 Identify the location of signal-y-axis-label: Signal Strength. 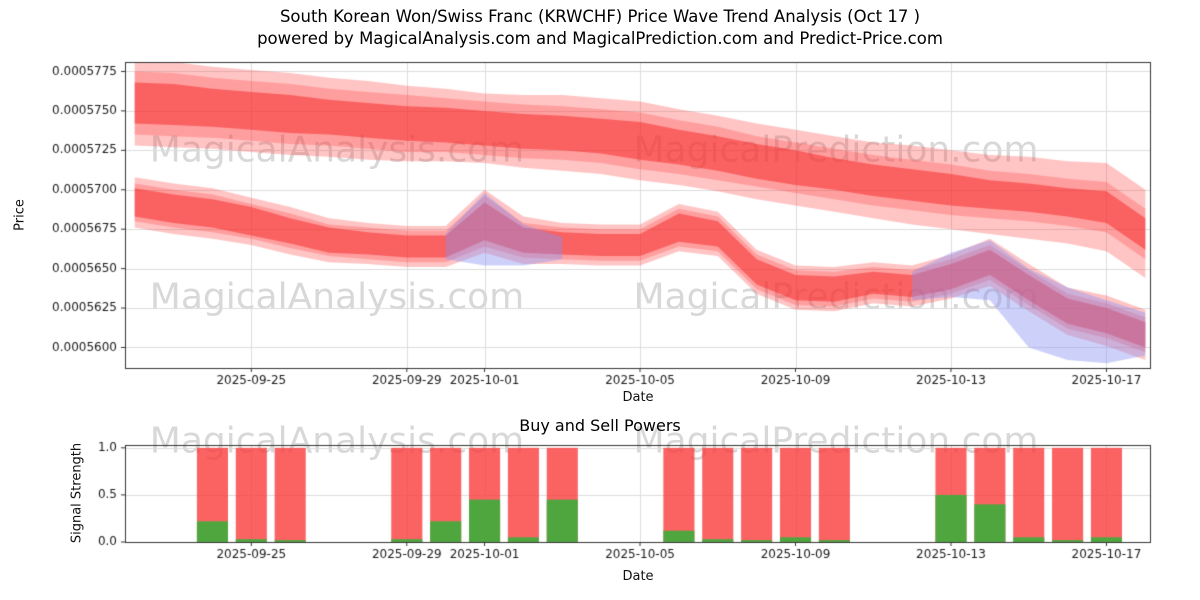
(77, 493).